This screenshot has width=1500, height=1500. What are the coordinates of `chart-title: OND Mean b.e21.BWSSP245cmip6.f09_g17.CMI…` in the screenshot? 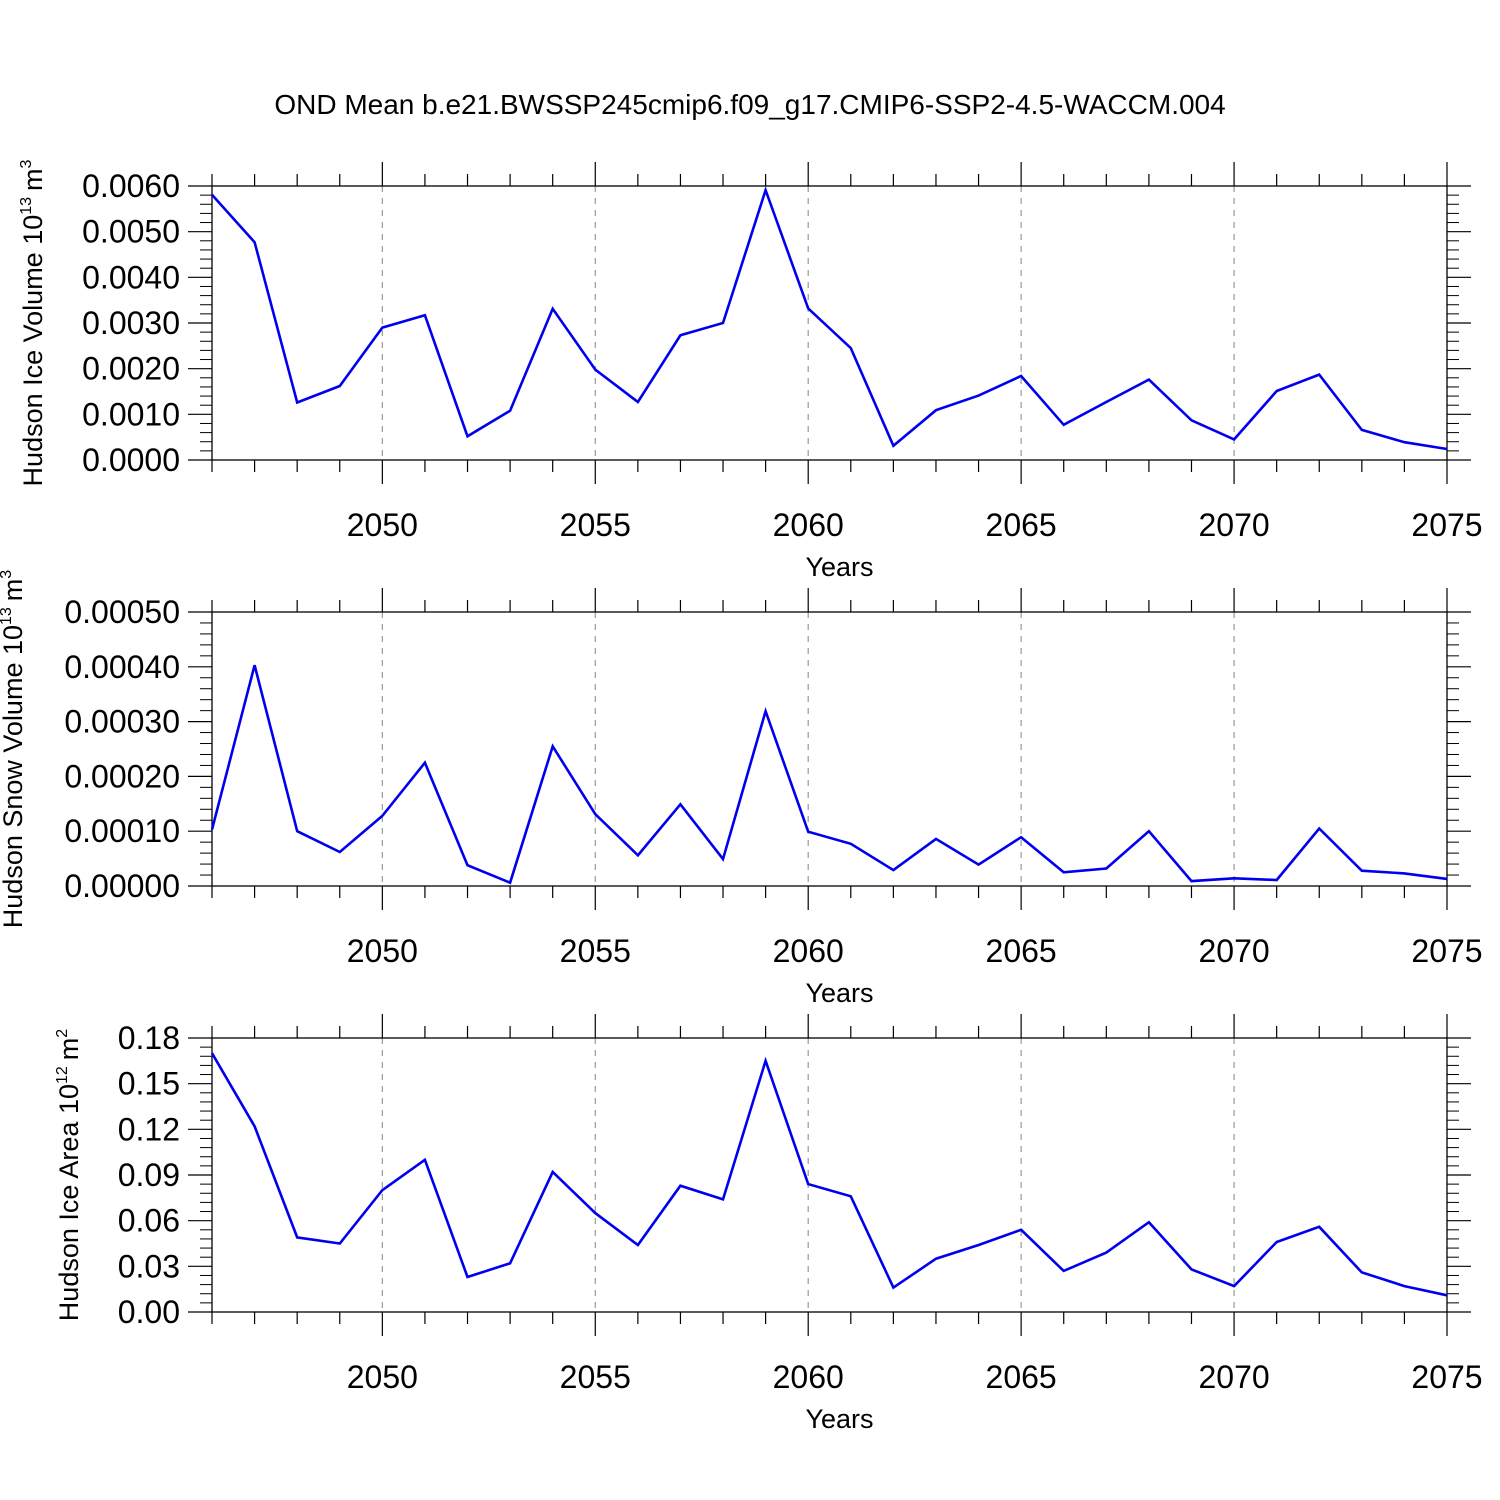 It's located at (749, 104).